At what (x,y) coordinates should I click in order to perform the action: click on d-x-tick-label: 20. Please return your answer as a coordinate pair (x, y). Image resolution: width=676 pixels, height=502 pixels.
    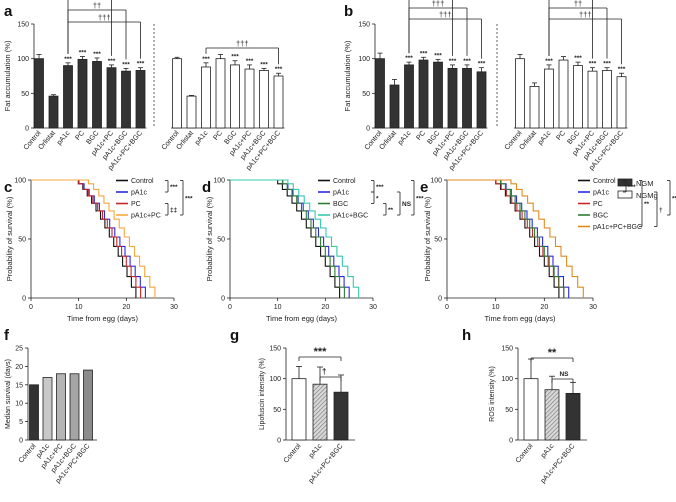
    Looking at the image, I should click on (325, 307).